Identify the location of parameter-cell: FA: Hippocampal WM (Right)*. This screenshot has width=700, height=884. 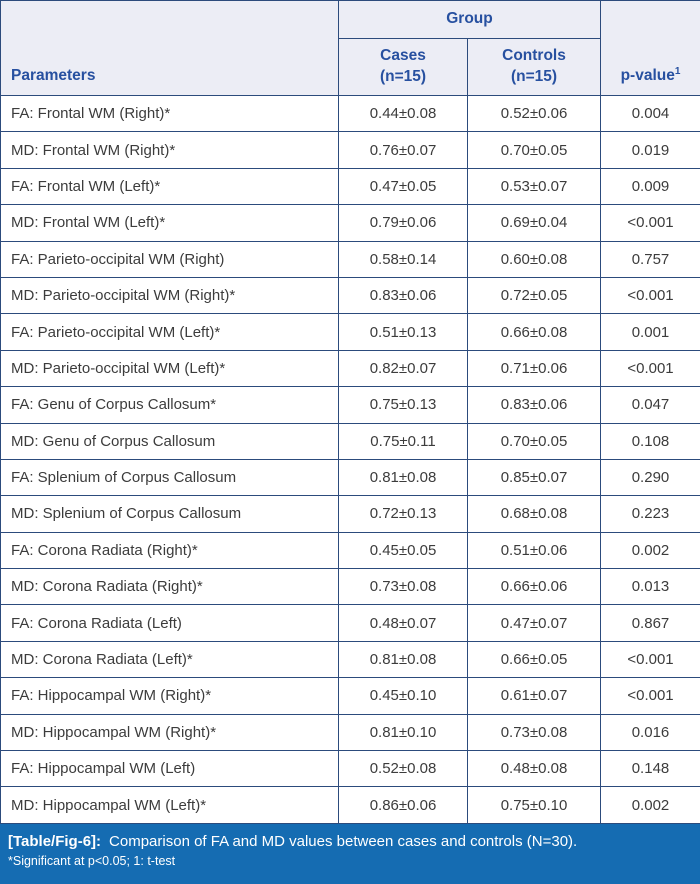
(170, 696).